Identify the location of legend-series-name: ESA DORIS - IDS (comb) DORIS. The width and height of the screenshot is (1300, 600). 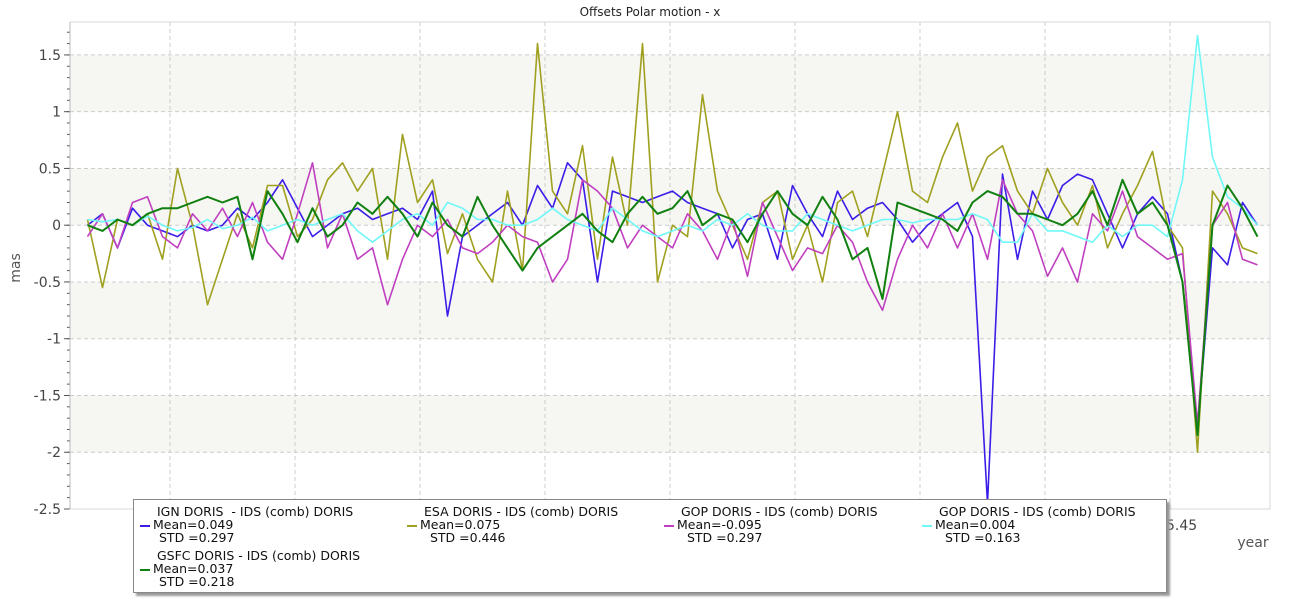
(521, 511).